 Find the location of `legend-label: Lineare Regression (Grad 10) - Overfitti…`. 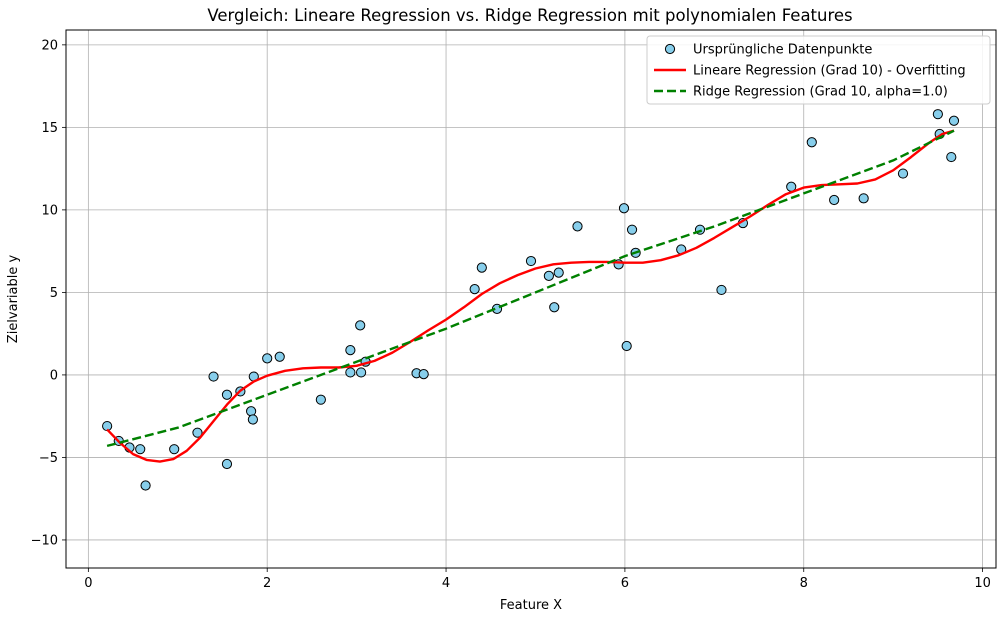

legend-label: Lineare Regression (Grad 10) - Overfitti… is located at coordinates (829, 71).